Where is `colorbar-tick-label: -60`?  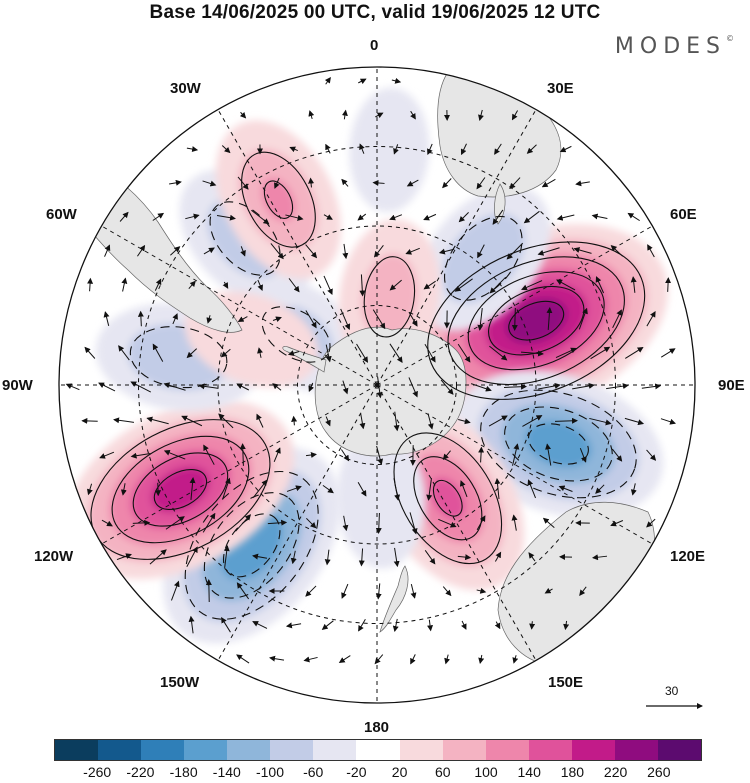
colorbar-tick-label: -60 is located at coordinates (313, 772).